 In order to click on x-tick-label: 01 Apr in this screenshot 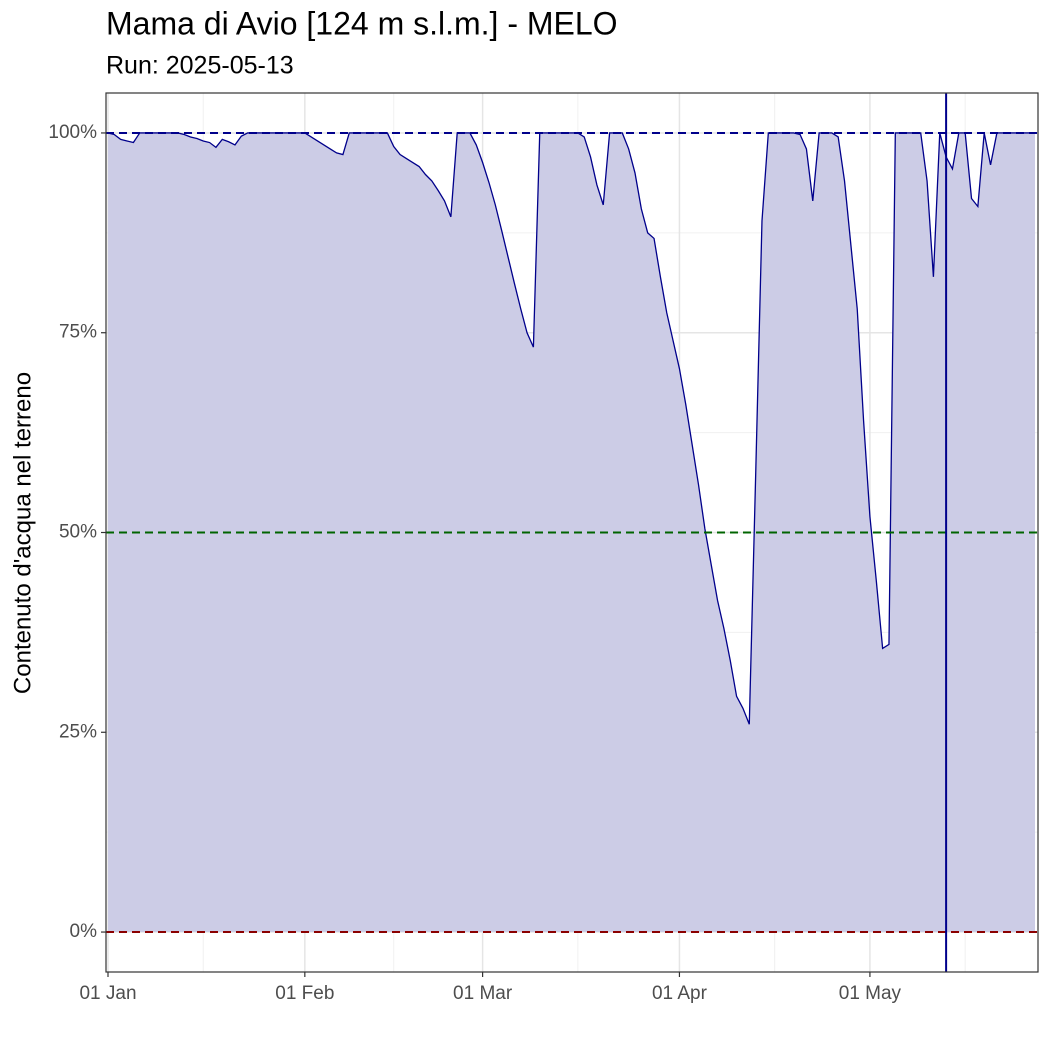, I will do `click(680, 993)`.